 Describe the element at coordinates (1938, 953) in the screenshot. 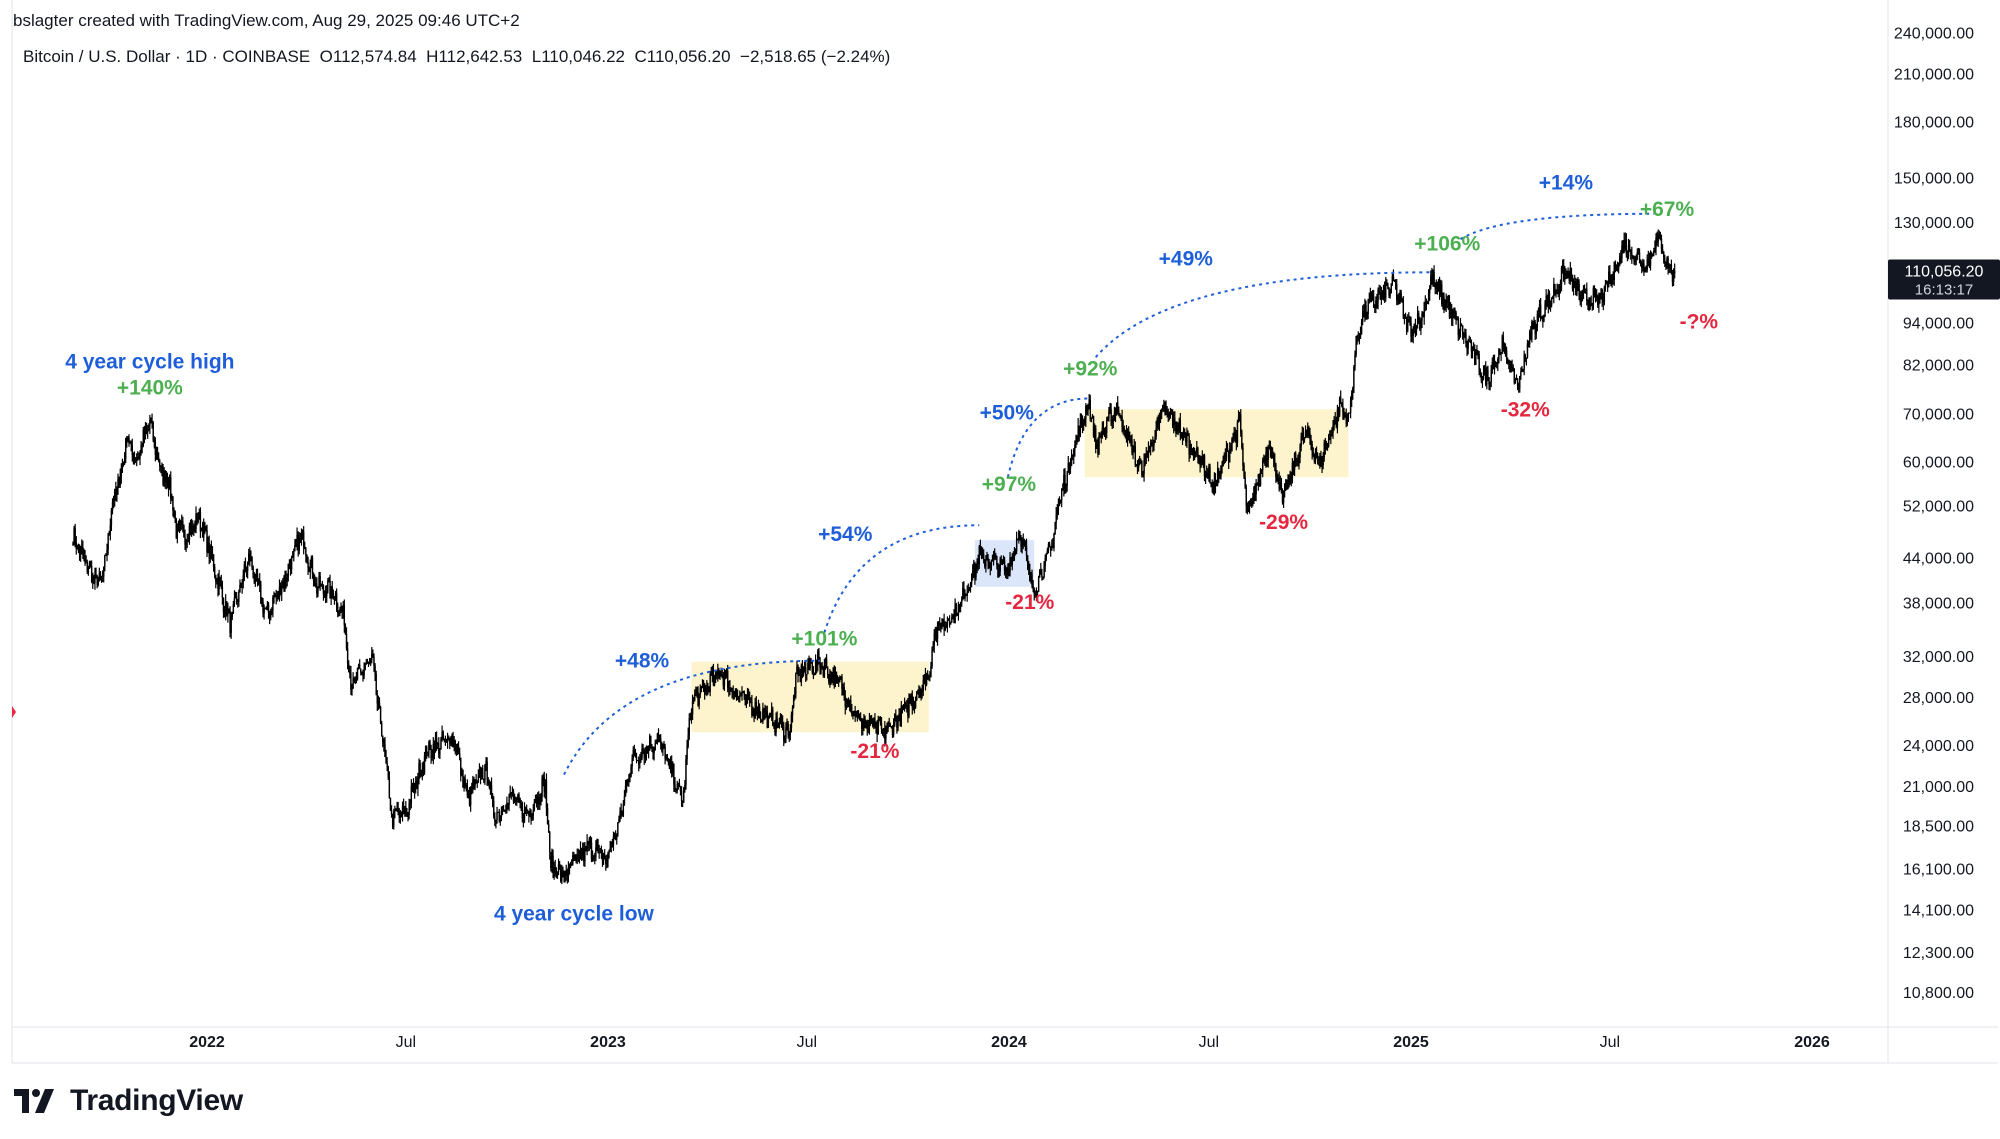

I see `y-tick-label: 12,300.00` at that location.